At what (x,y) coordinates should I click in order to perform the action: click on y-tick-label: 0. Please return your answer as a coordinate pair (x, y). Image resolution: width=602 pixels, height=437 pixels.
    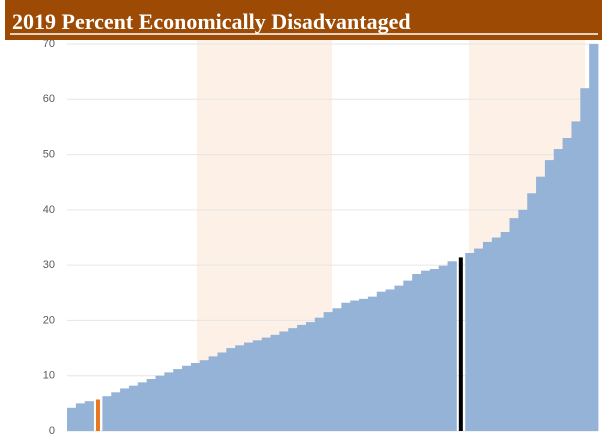
    Looking at the image, I should click on (52, 431).